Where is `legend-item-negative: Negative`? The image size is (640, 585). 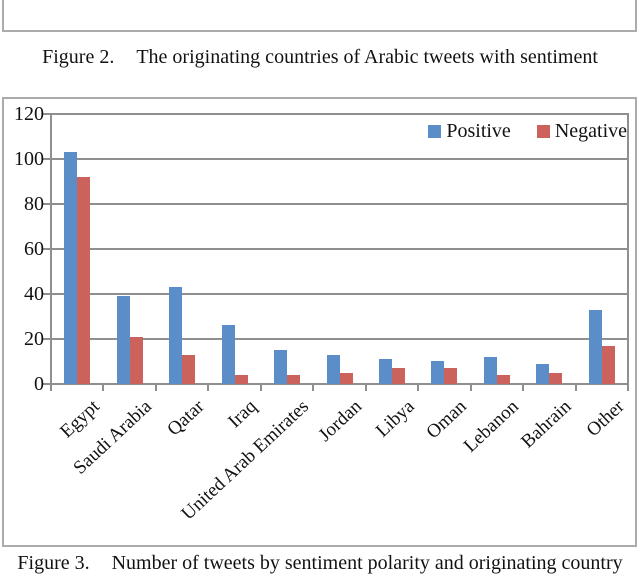
legend-item-negative: Negative is located at coordinates (581, 131).